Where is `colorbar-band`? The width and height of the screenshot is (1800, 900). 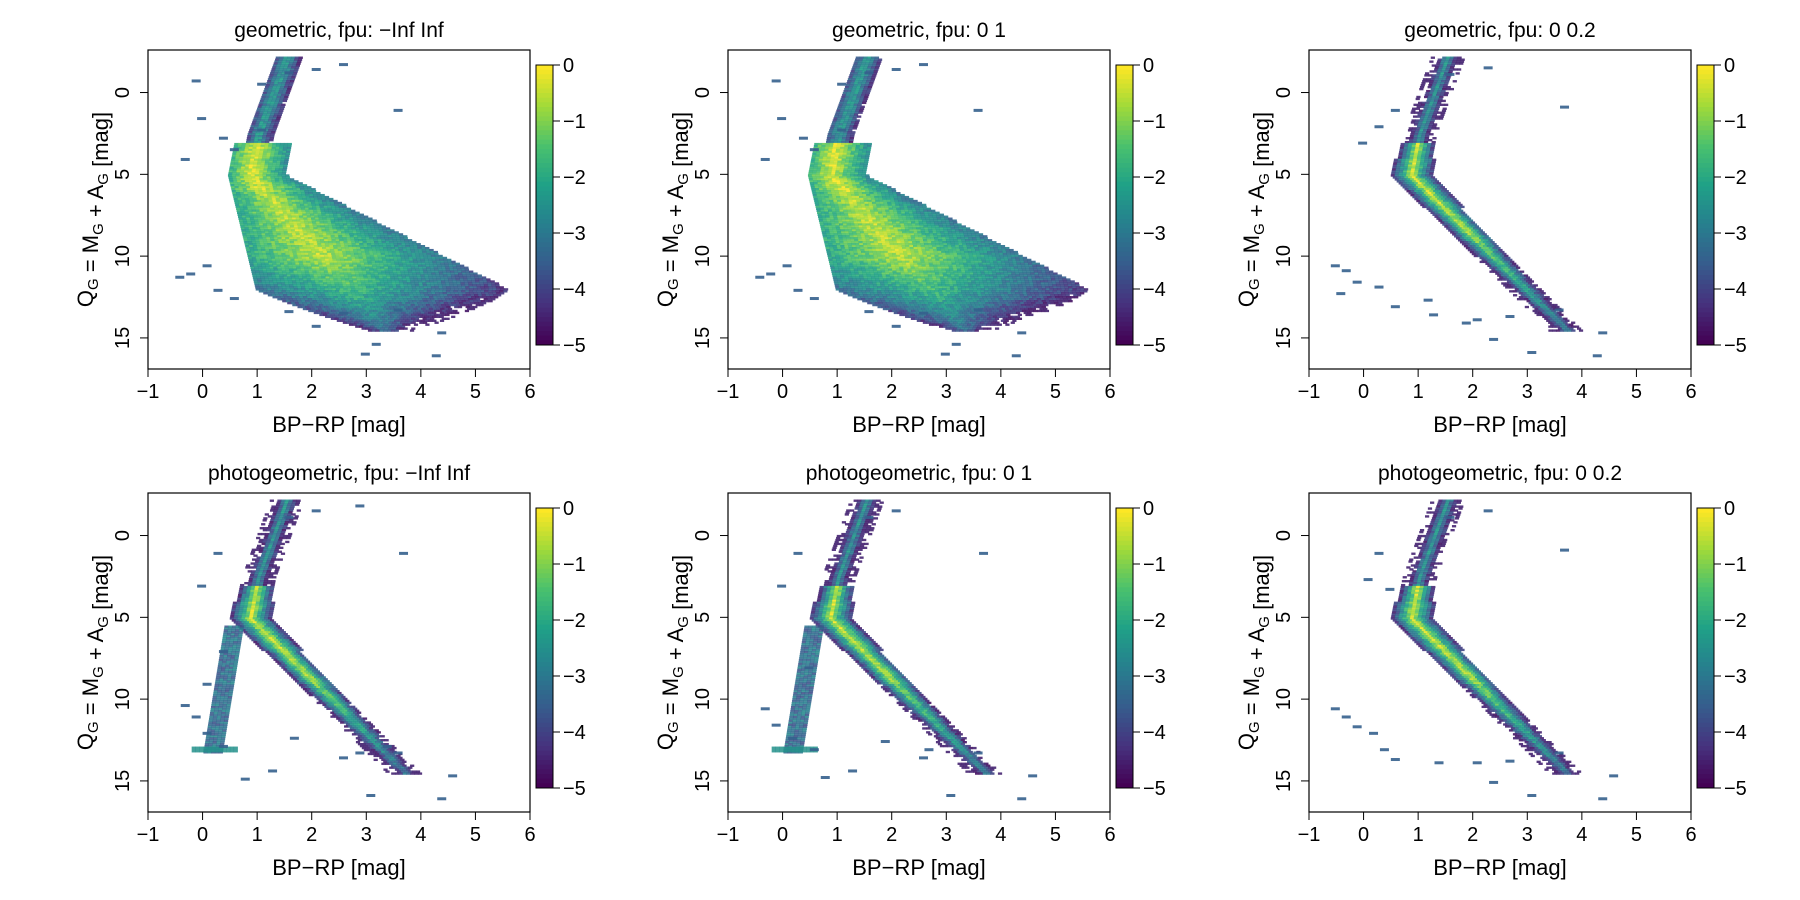
colorbar-band is located at coordinates (544, 268).